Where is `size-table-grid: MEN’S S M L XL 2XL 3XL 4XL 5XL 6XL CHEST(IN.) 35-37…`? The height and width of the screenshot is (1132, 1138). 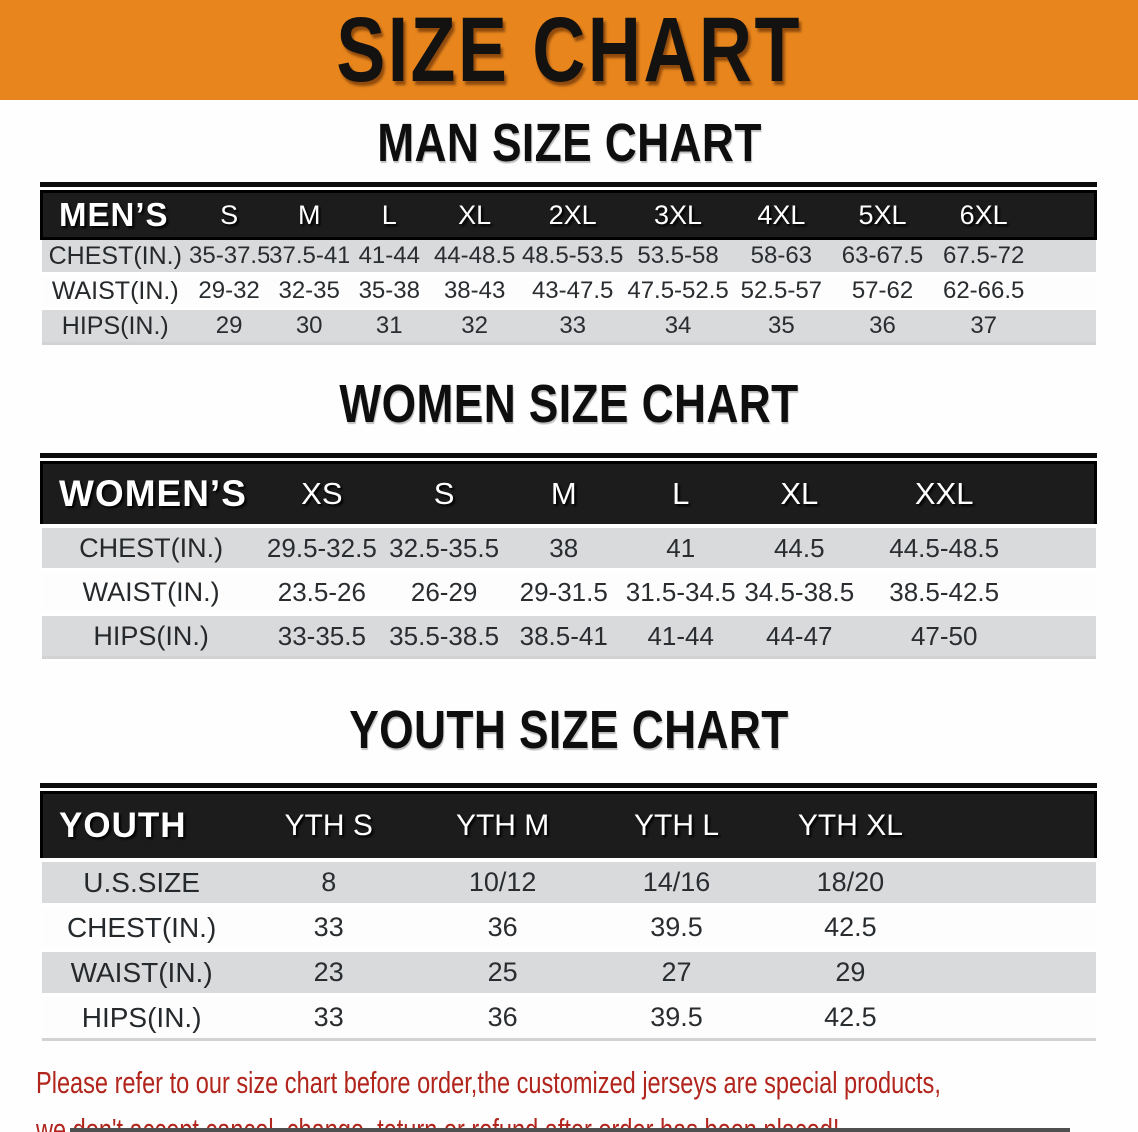 size-table-grid: MEN’S S M L XL 2XL 3XL 4XL 5XL 6XL CHEST(IN.) 35-37… is located at coordinates (569, 267).